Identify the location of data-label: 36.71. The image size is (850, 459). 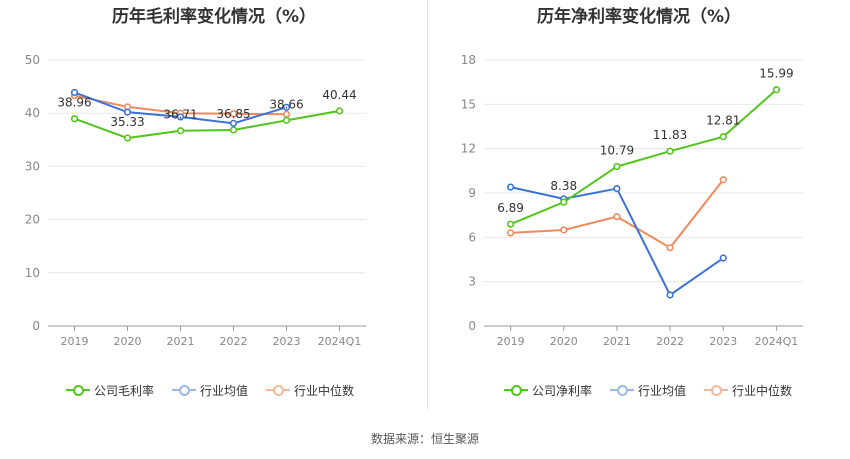
(180, 115).